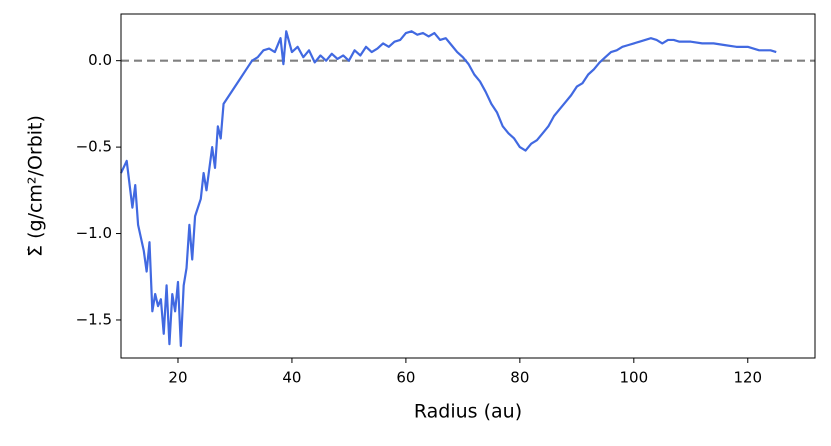 Image resolution: width=831 pixels, height=446 pixels. Describe the element at coordinates (291, 378) in the screenshot. I see `x-tick-label: 40` at that location.